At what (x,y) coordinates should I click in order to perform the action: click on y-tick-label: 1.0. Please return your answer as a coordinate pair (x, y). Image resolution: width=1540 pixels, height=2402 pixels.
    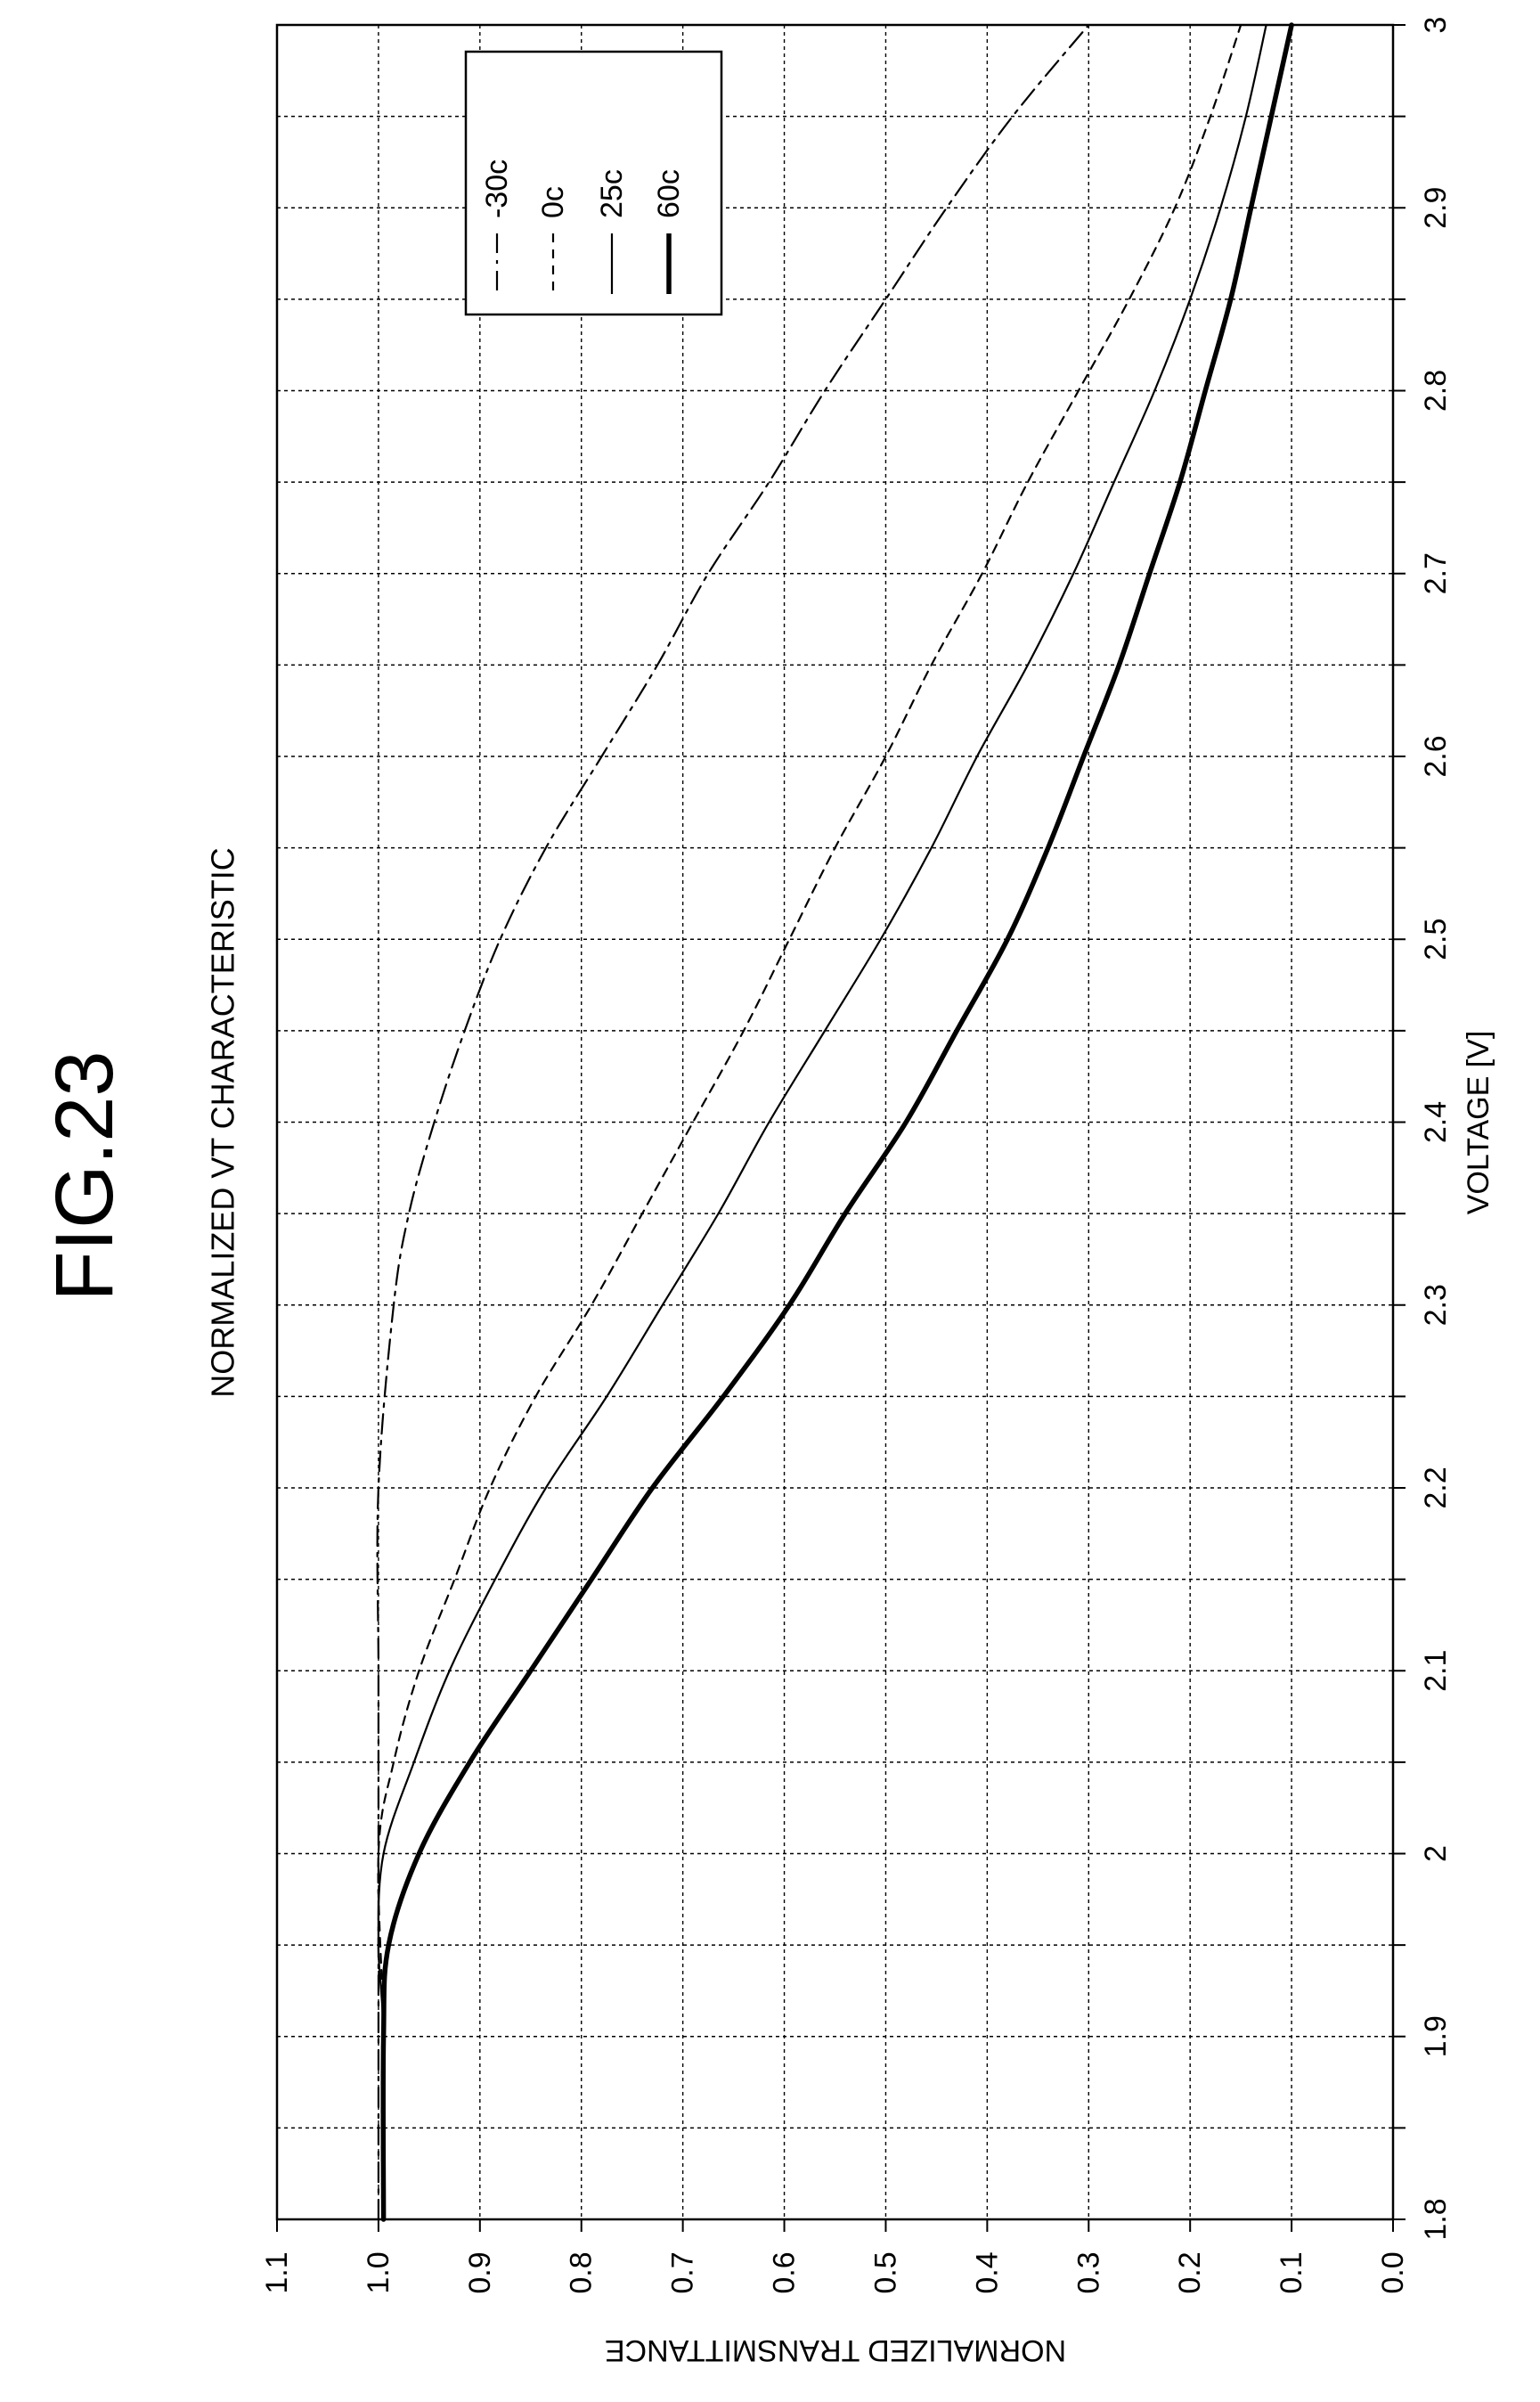
    Looking at the image, I should click on (378, 2272).